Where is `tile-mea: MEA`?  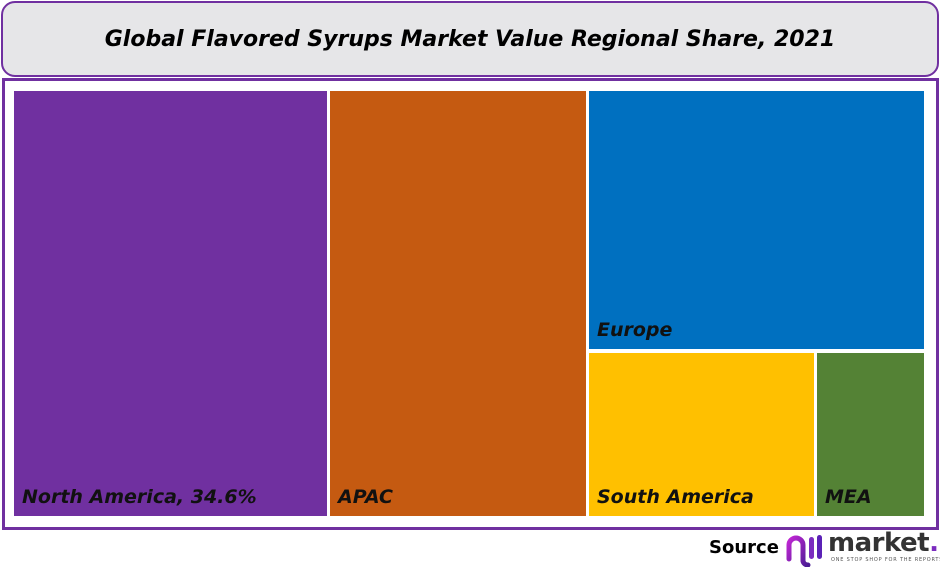
tile-mea: MEA is located at coordinates (870, 434).